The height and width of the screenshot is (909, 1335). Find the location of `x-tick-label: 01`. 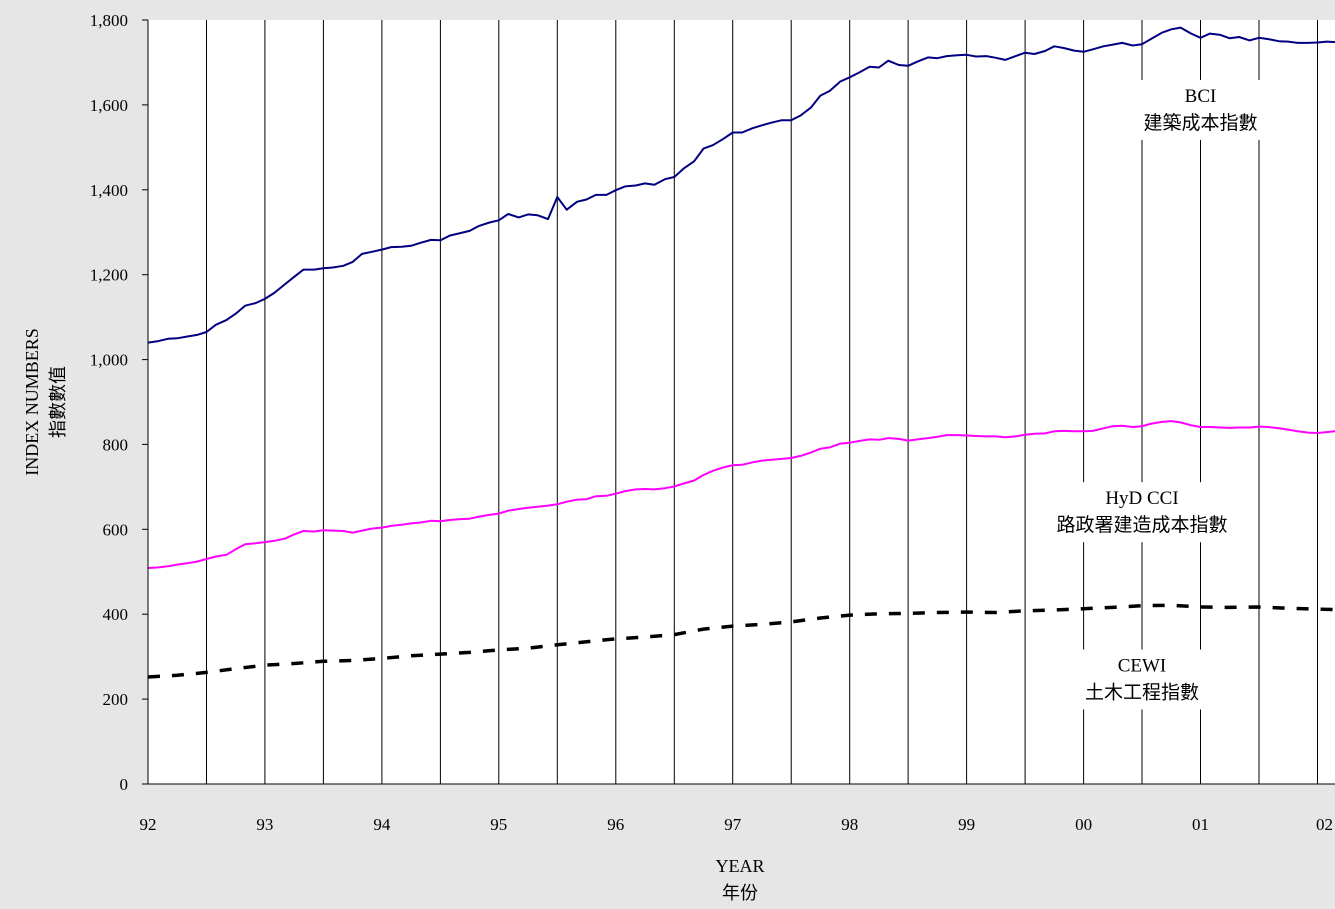

x-tick-label: 01 is located at coordinates (1200, 824).